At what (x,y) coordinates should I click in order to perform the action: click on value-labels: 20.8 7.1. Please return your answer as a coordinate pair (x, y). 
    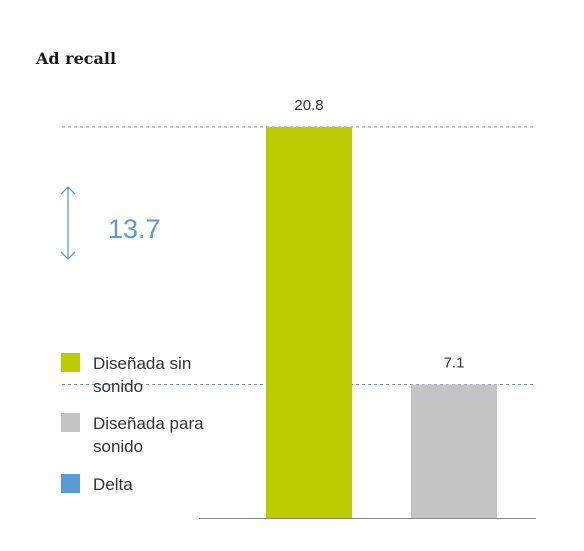
    Looking at the image, I should click on (379, 234).